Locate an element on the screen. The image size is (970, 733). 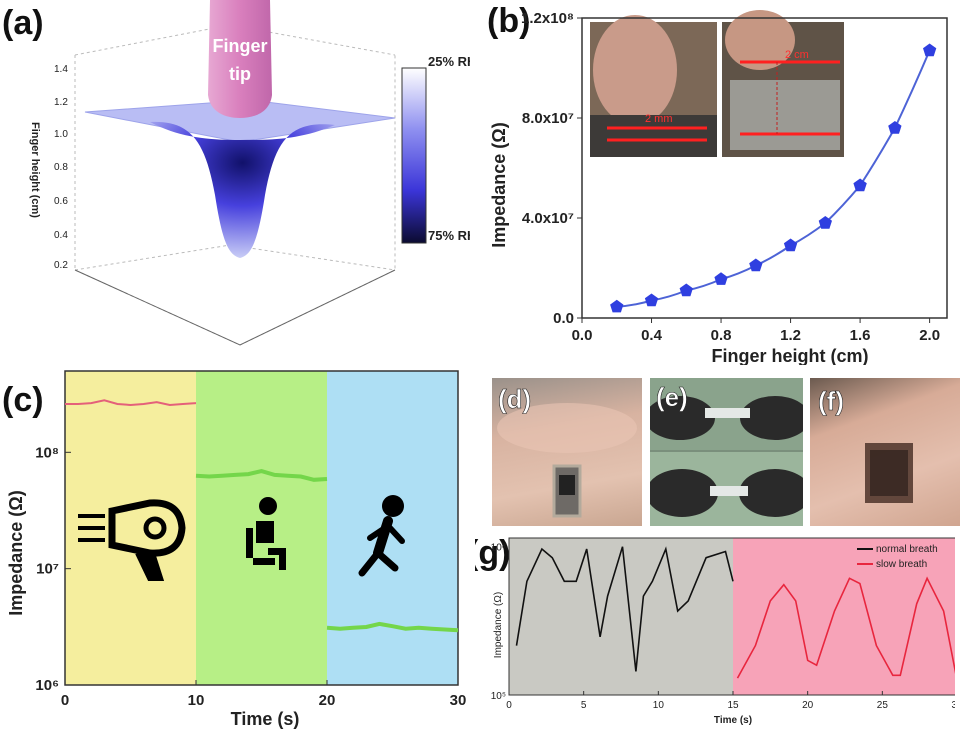
y-tick-label: 10⁵ is located at coordinates (498, 696).